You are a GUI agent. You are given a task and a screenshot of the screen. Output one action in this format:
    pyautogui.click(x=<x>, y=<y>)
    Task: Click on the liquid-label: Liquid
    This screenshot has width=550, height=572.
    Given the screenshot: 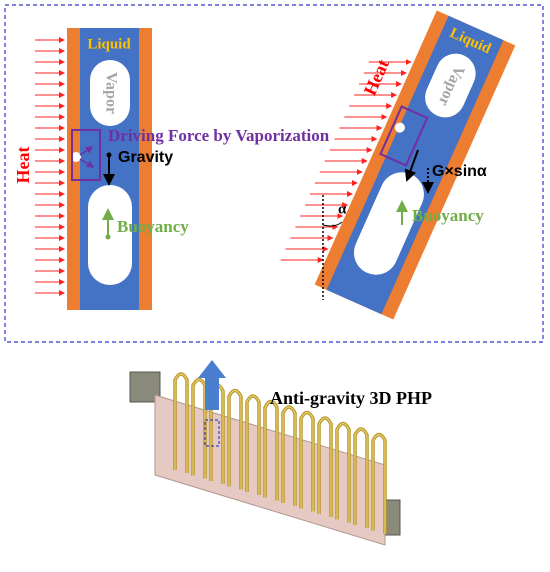 What is the action you would take?
    pyautogui.click(x=109, y=44)
    